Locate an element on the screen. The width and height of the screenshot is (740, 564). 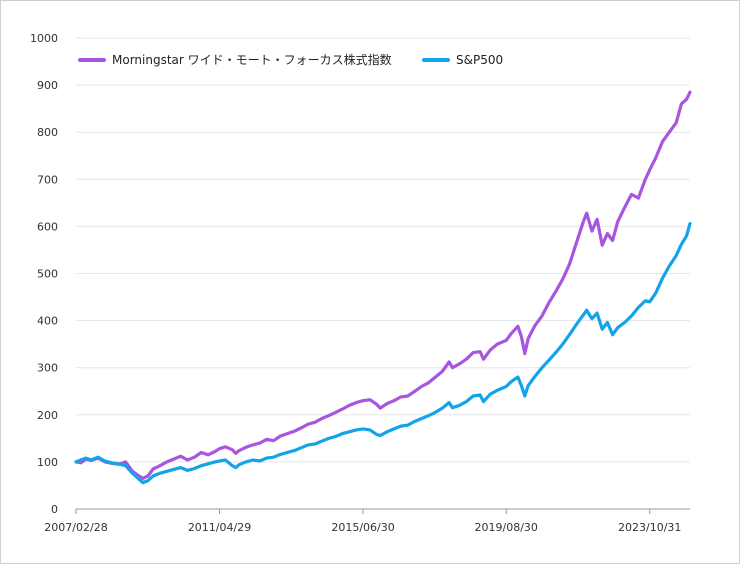
y-tick-label: 500 is located at coordinates (47, 274).